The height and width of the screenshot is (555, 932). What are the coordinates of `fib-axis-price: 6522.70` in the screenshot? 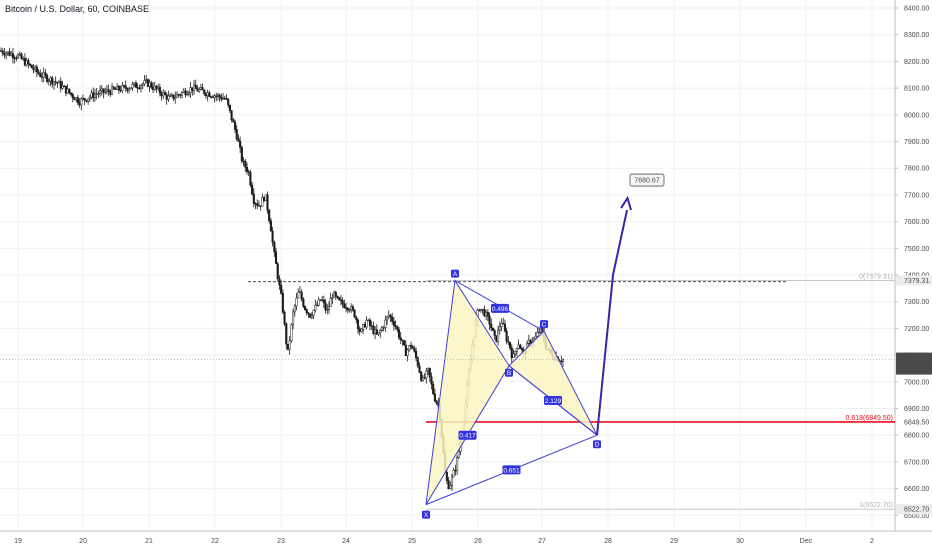 It's located at (916, 510).